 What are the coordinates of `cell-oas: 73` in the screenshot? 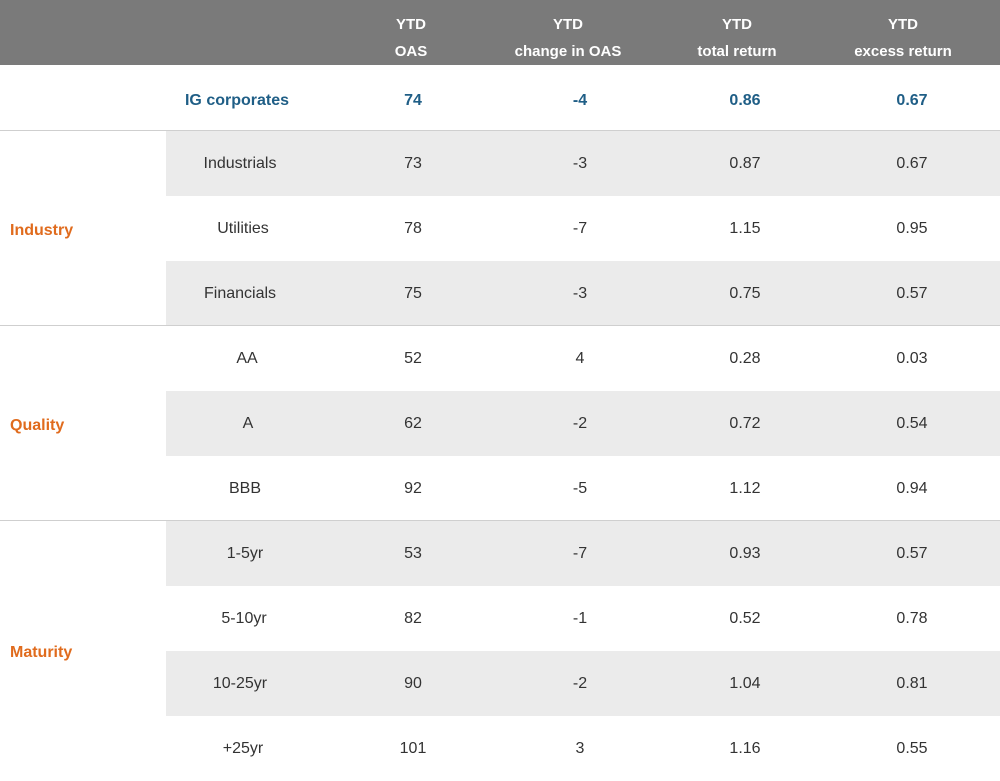 It's located at (413, 163).